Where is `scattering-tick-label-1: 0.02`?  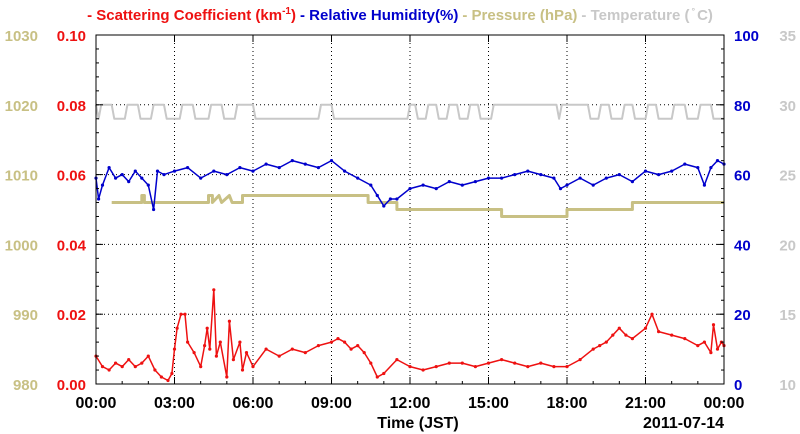
scattering-tick-label-1: 0.02 is located at coordinates (71, 315).